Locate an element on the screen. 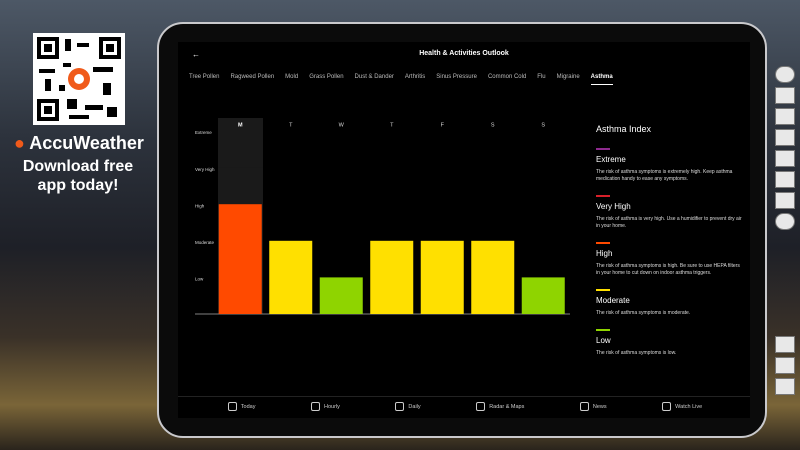  nav-label: Radar & Maps is located at coordinates (507, 406).